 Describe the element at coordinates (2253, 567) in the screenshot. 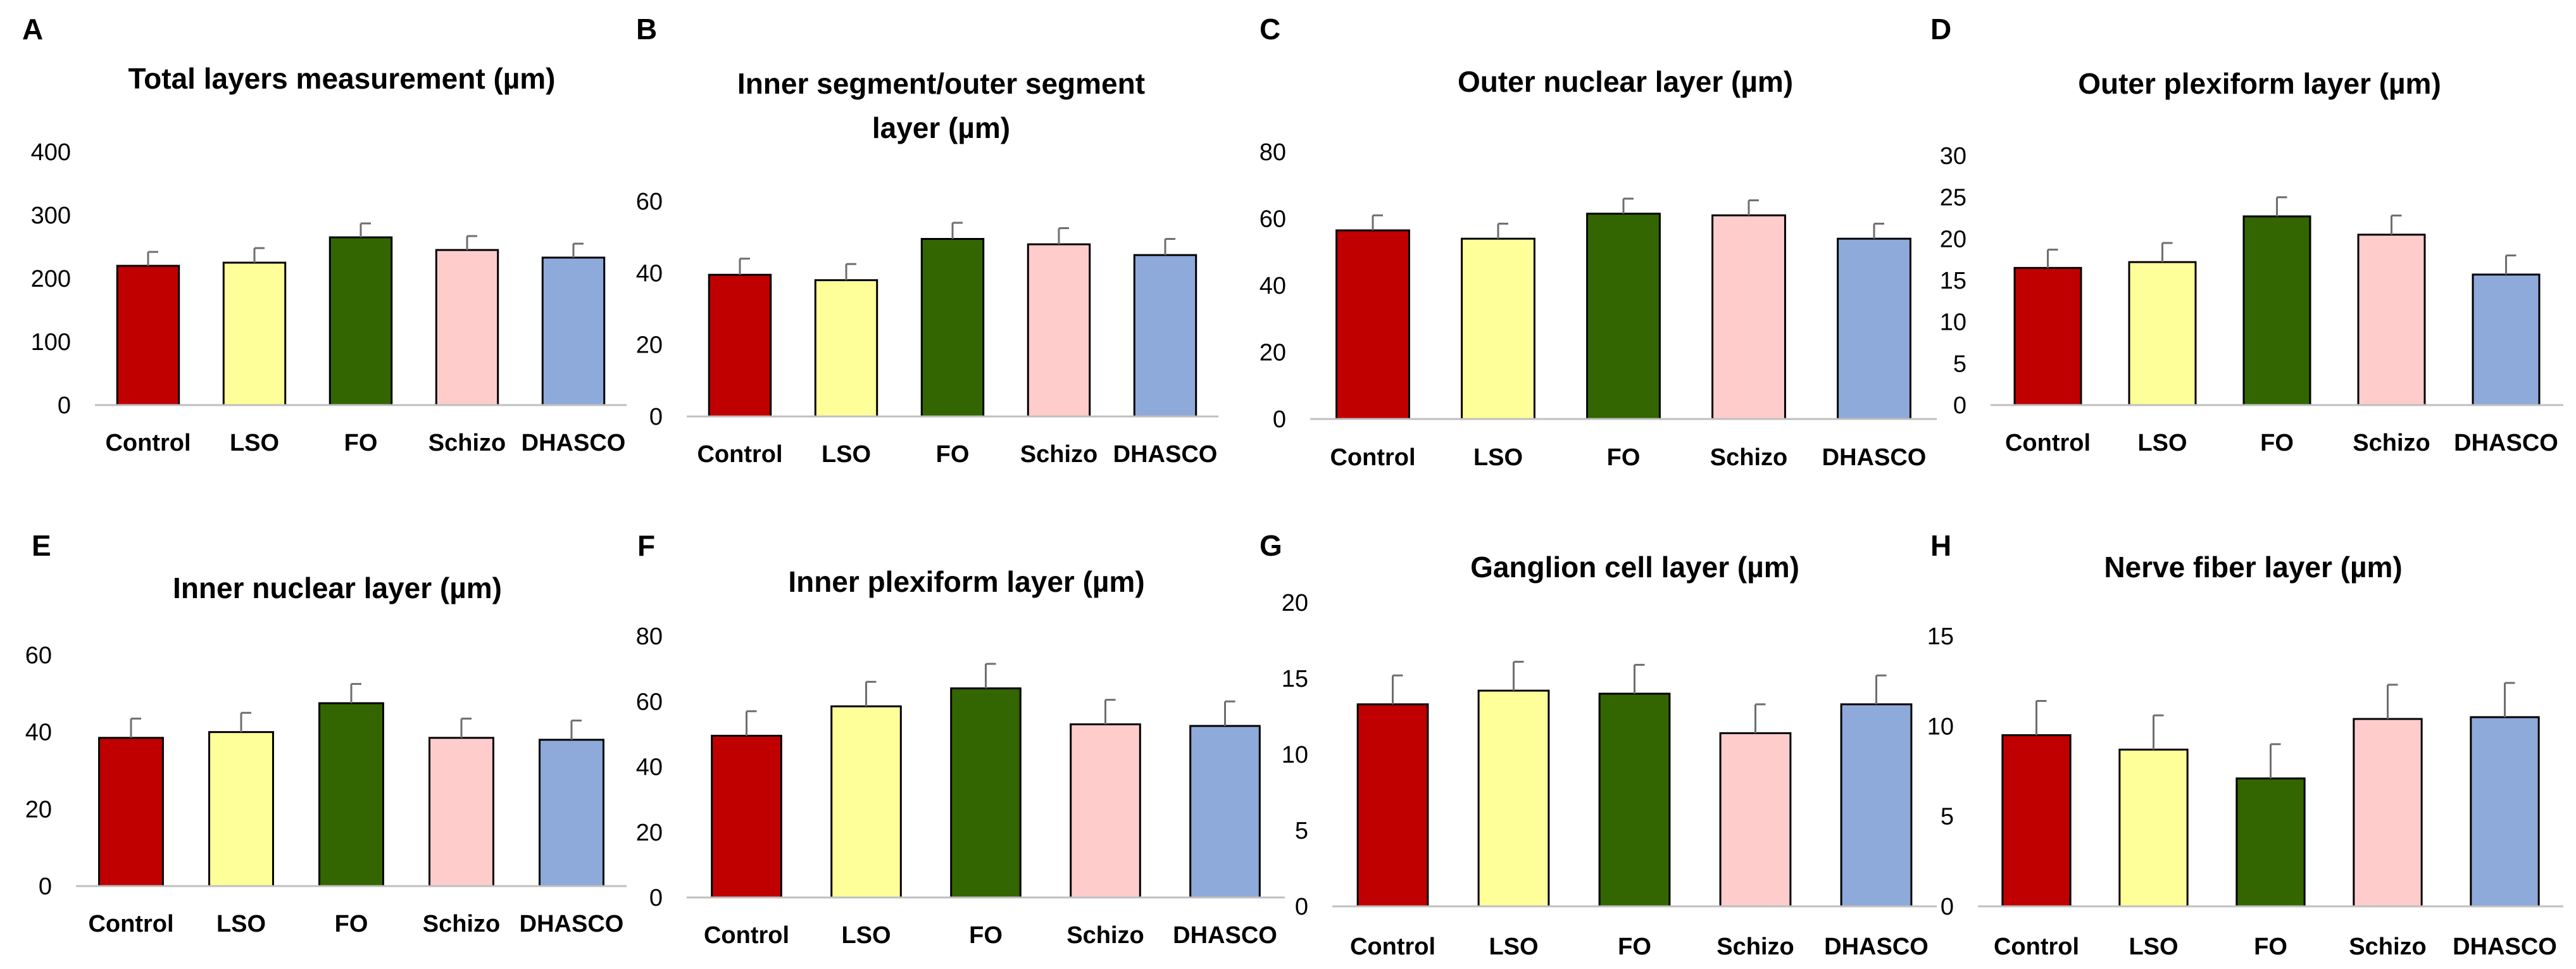

I see `chart-title: Nerve fiber layer (µm)` at that location.